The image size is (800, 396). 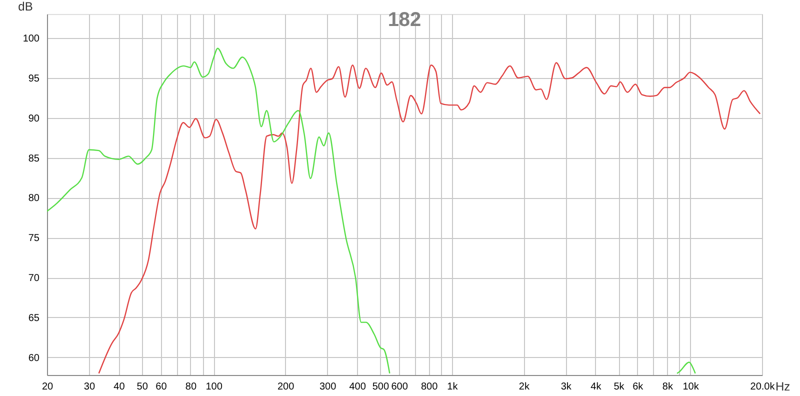 I want to click on x-tick-label: 1k, so click(x=453, y=387).